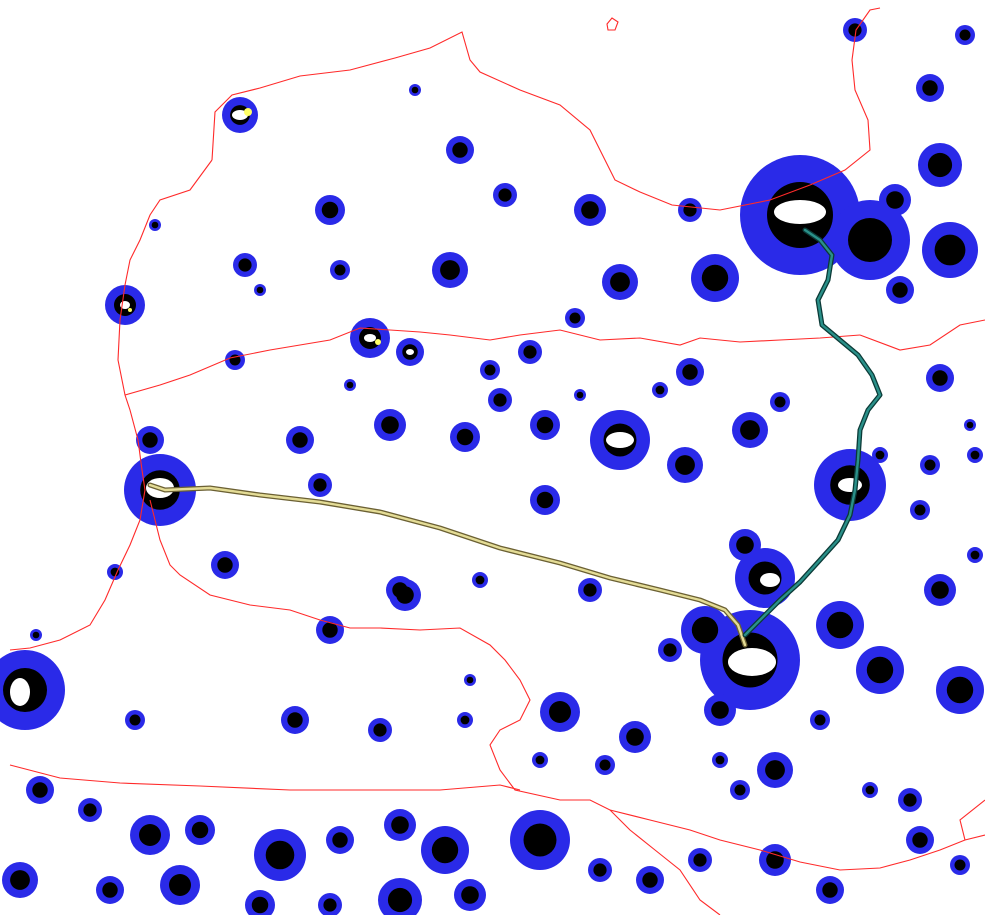 The height and width of the screenshot is (915, 985). I want to click on border-small-island, so click(612, 24).